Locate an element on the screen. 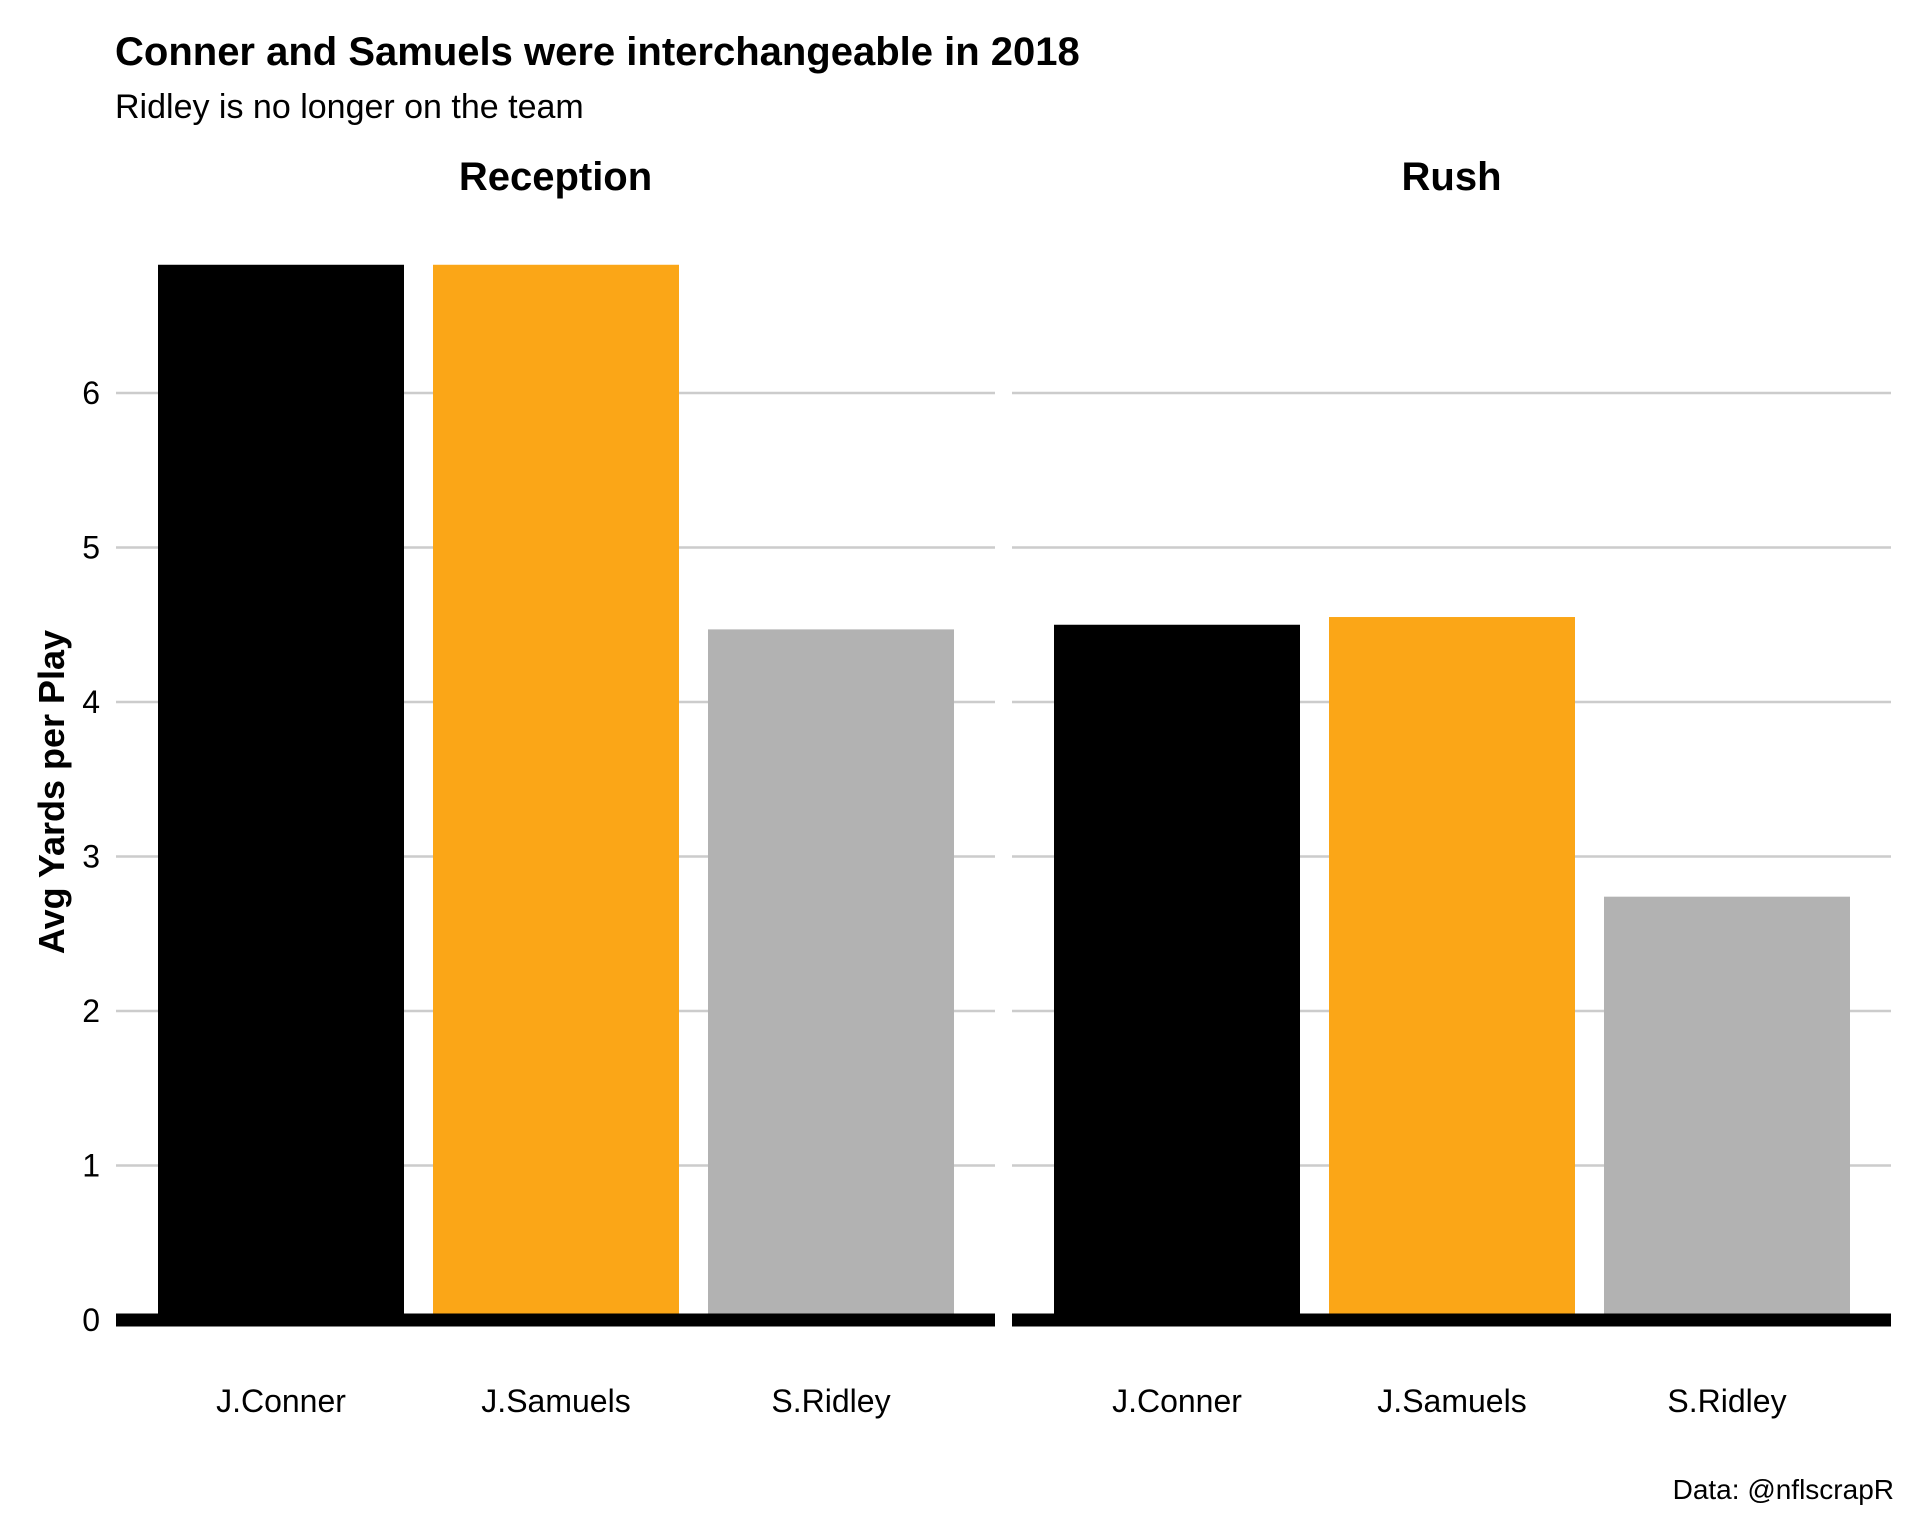 This screenshot has width=1920, height=1536. y-tick-label-6: 6 is located at coordinates (91, 393).